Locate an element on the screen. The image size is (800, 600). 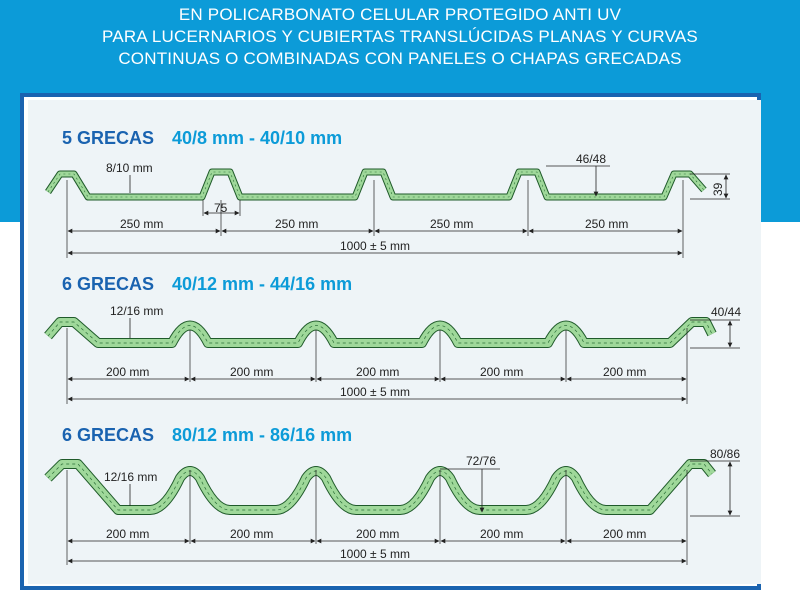
section-3-height: 80/86 is located at coordinates (725, 454).